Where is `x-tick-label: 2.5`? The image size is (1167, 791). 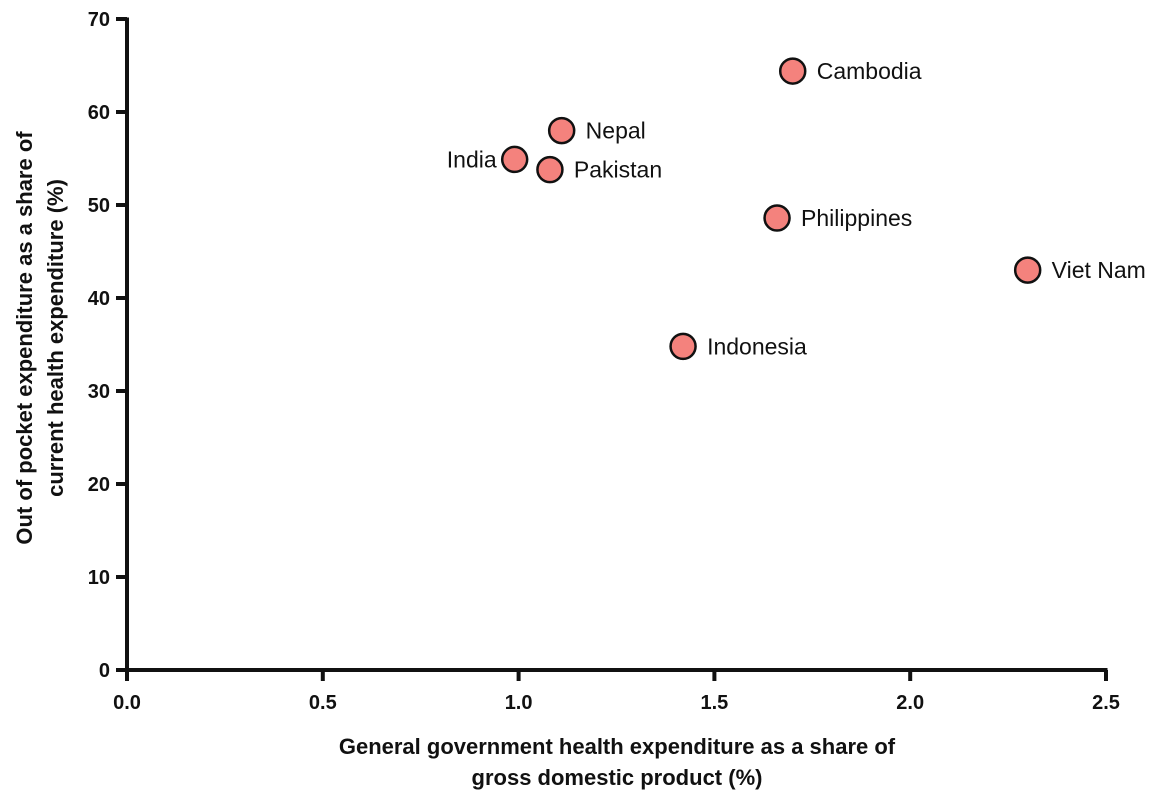 x-tick-label: 2.5 is located at coordinates (1106, 703).